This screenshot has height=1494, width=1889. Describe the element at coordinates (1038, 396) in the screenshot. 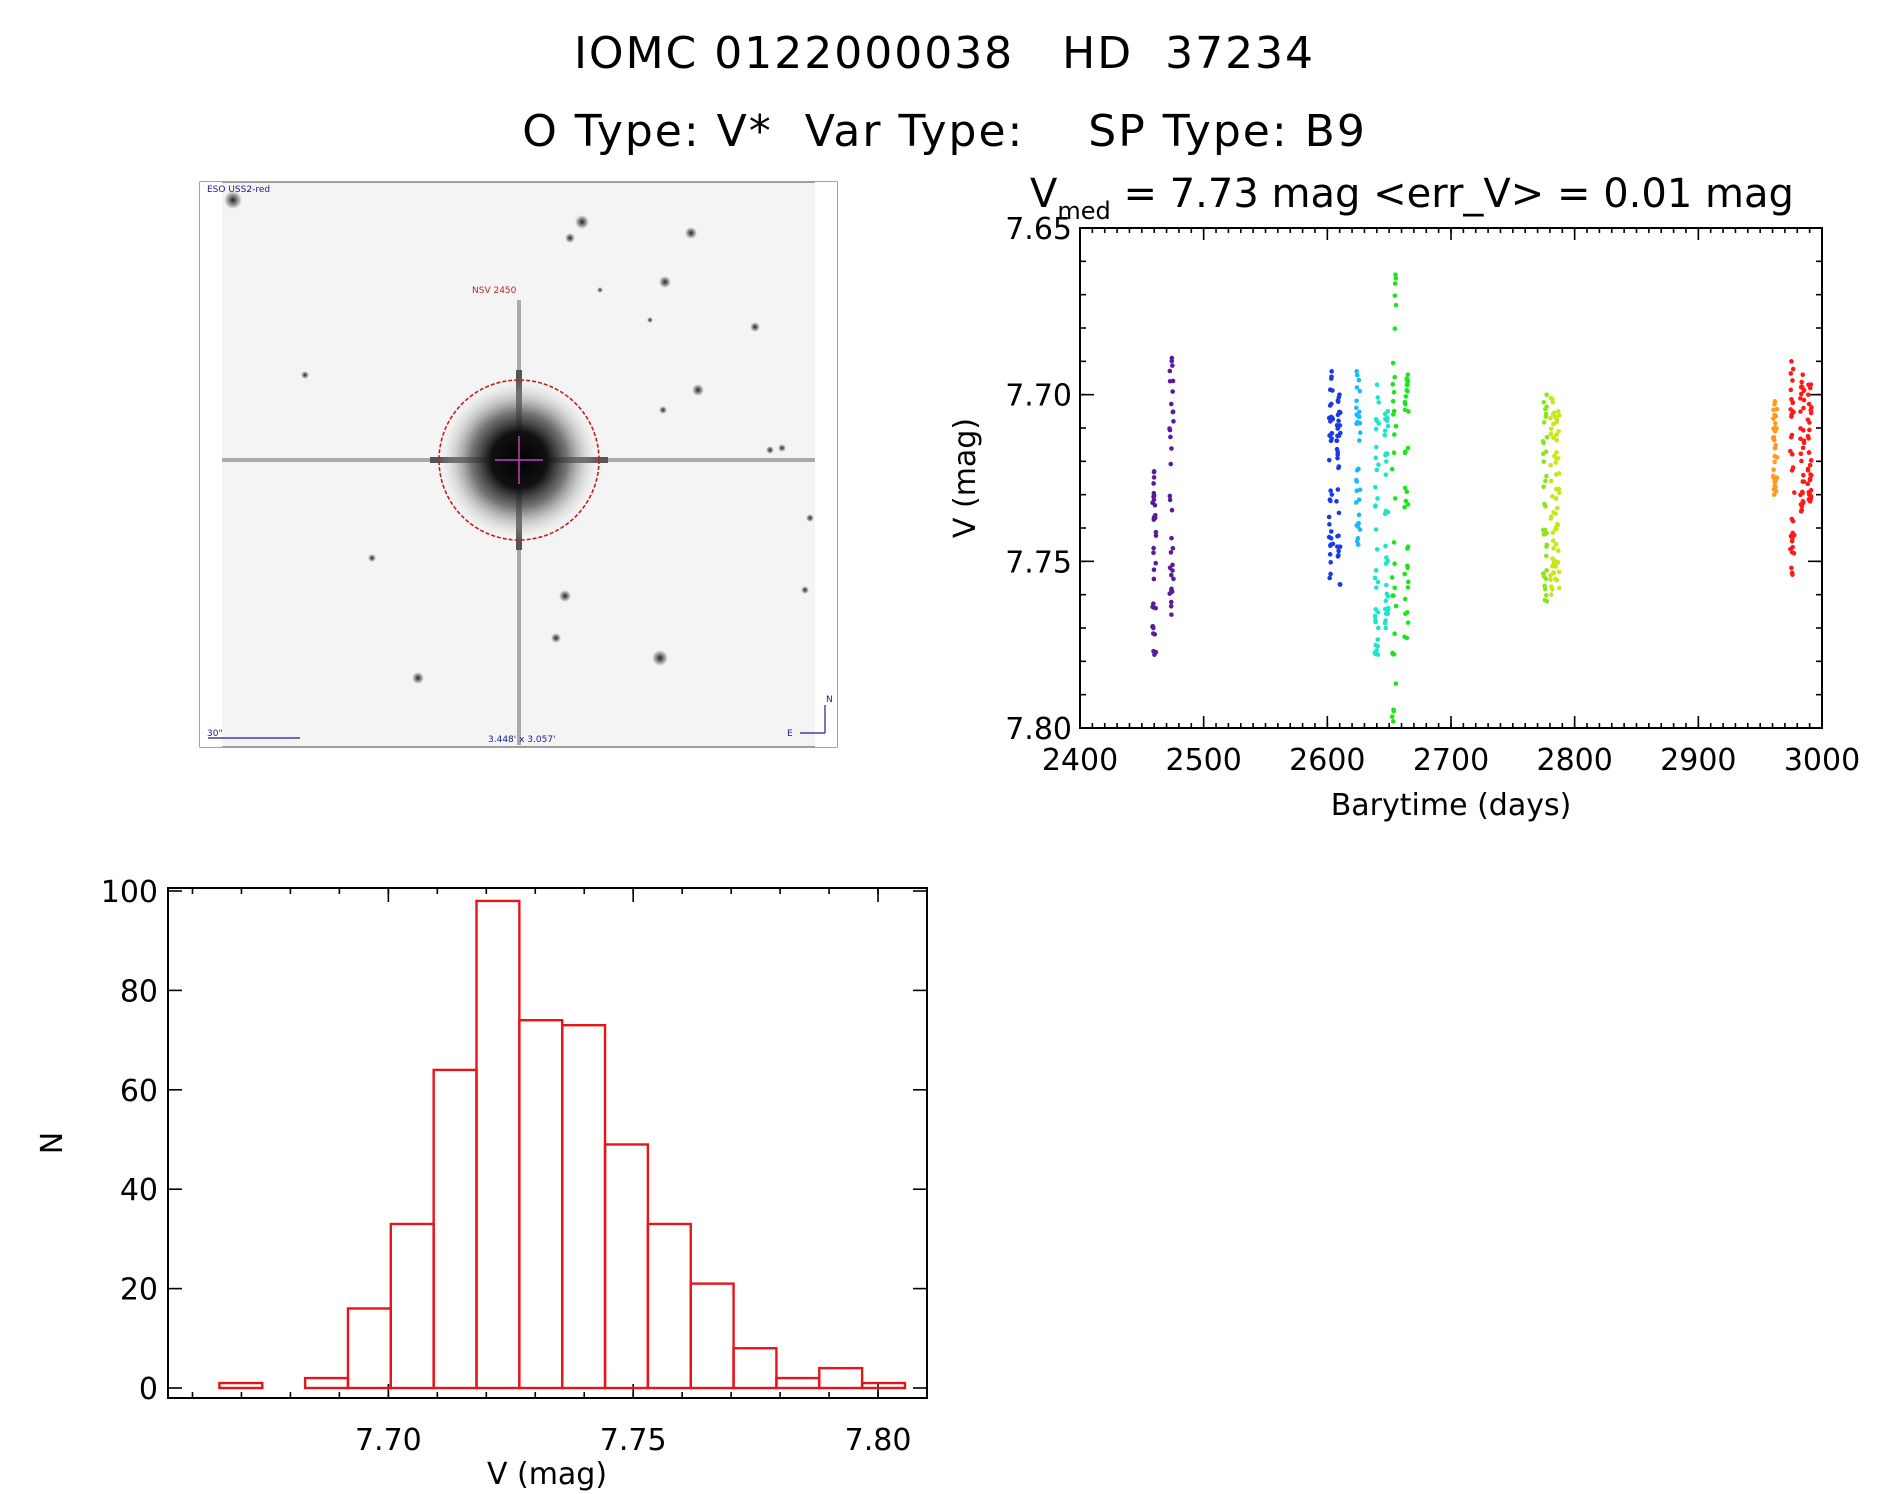

I see `lc-ytick-label: 7.70` at that location.